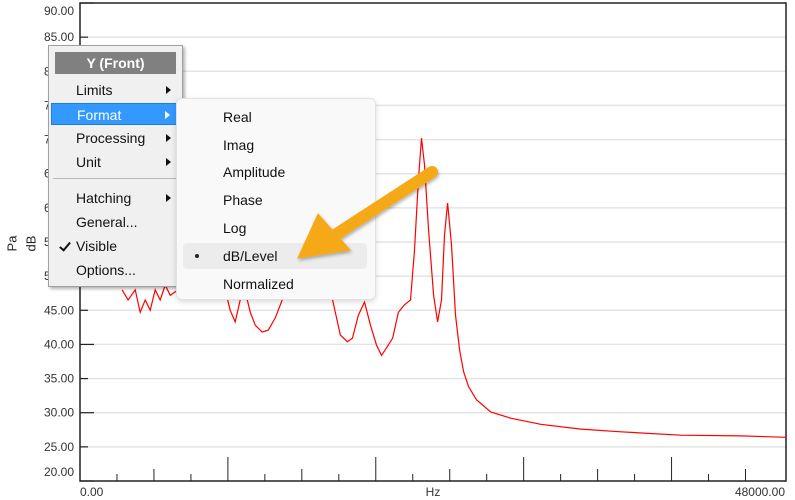  Describe the element at coordinates (115, 178) in the screenshot. I see `menu-separator` at that location.